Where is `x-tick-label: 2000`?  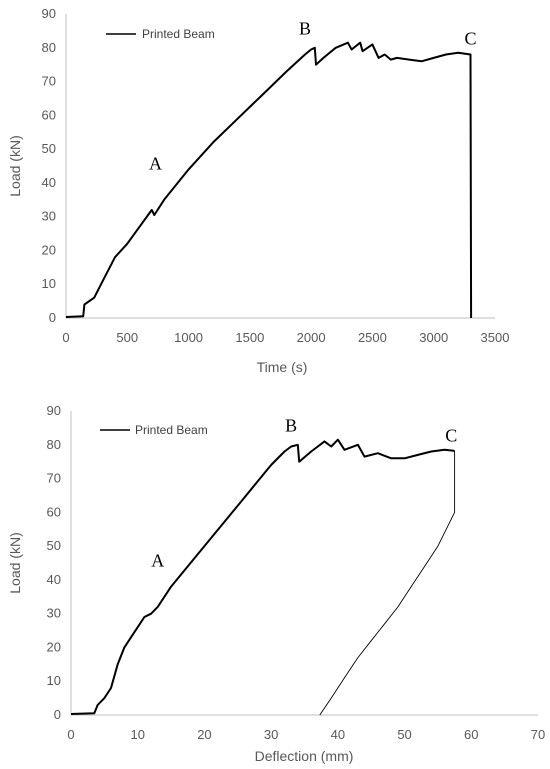 x-tick-label: 2000 is located at coordinates (311, 337).